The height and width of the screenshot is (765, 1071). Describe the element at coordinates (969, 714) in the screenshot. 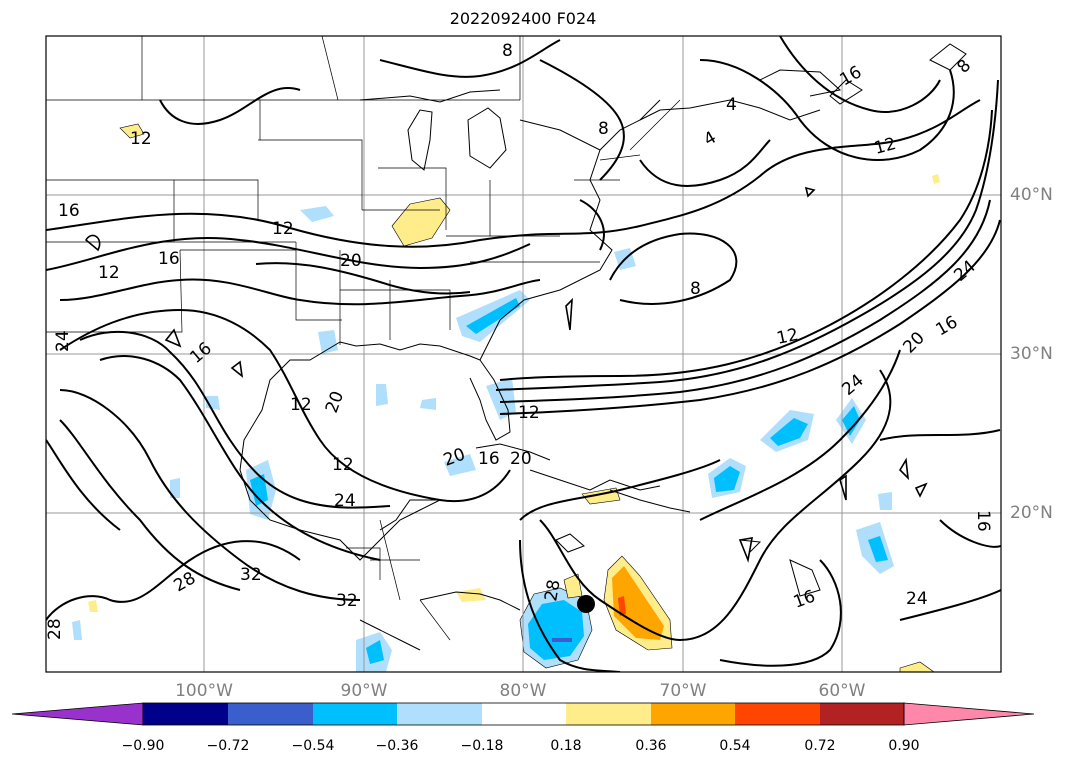

I see `colorbar-extend-max` at that location.